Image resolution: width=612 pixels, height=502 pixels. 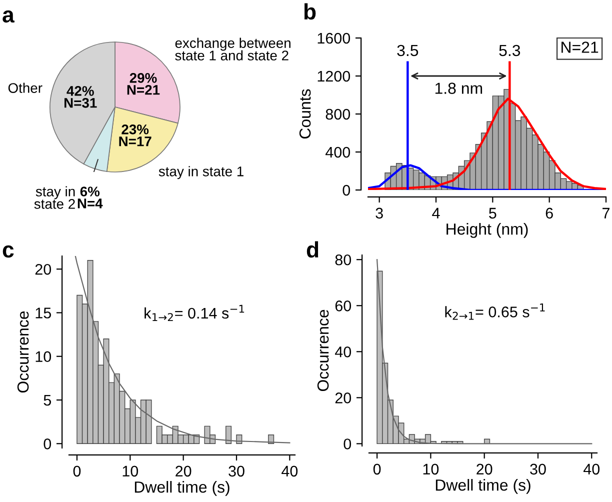 What do you see at coordinates (334, 76) in the screenshot?
I see `y-tick-label: 1200` at bounding box center [334, 76].